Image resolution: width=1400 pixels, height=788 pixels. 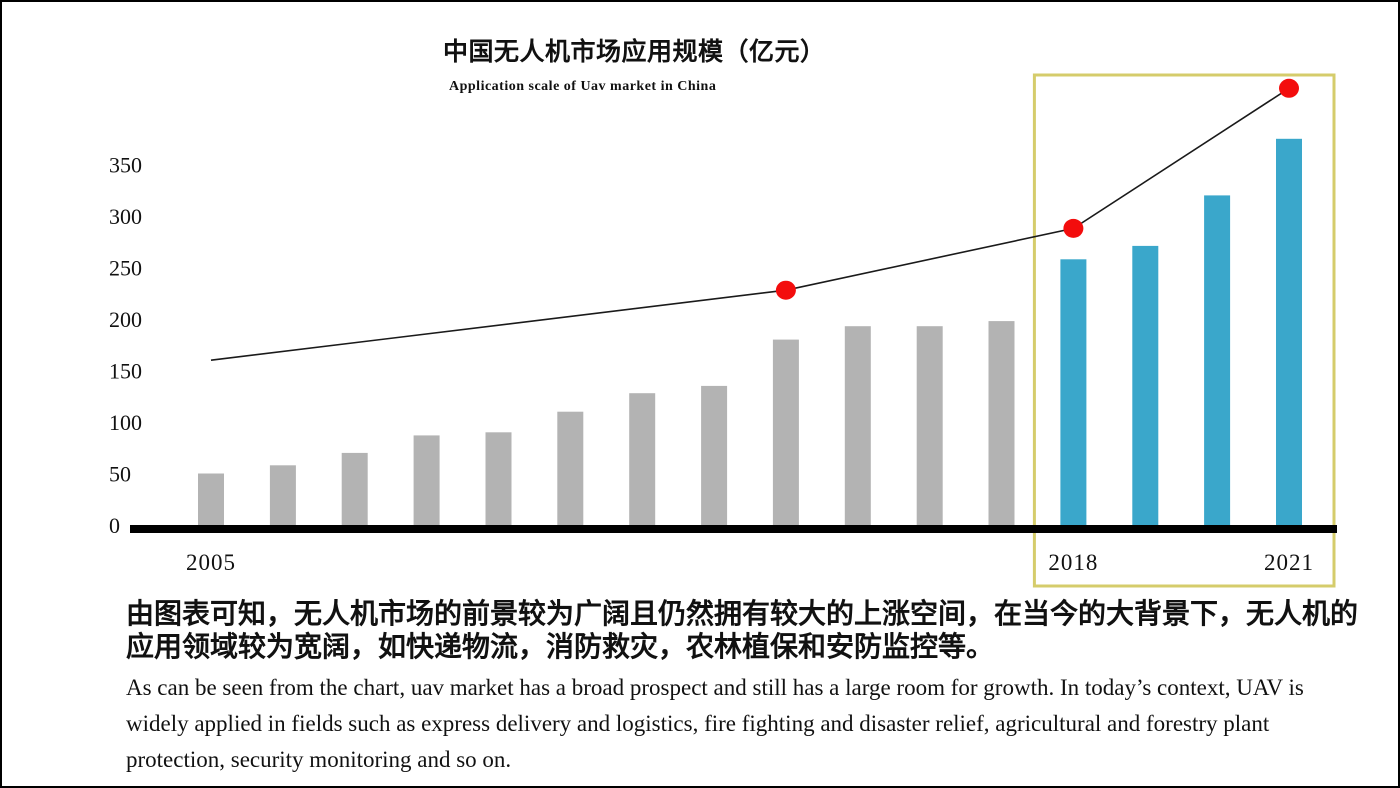 What do you see at coordinates (857, 425) in the screenshot?
I see `bar-2014` at bounding box center [857, 425].